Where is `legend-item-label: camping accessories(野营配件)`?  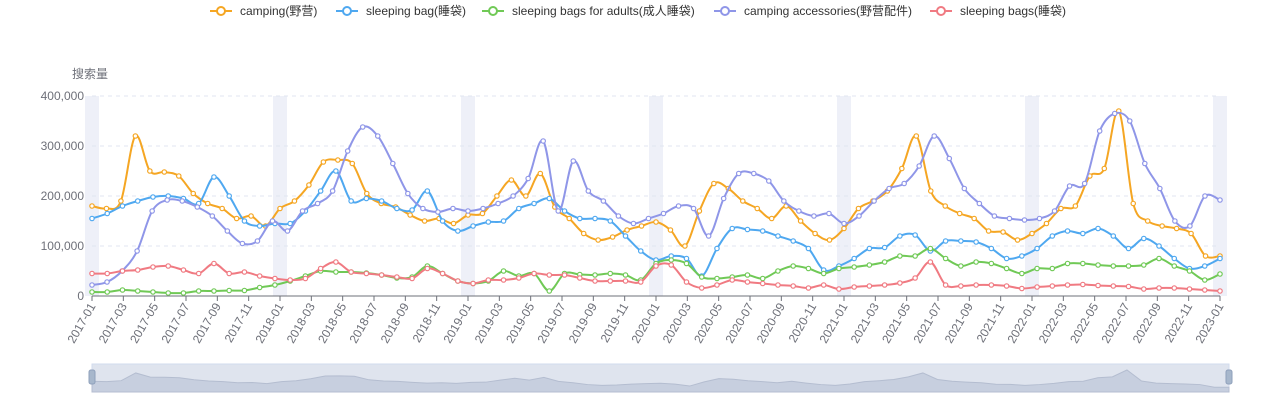
legend-item-label: camping accessories(野营配件) is located at coordinates (828, 11).